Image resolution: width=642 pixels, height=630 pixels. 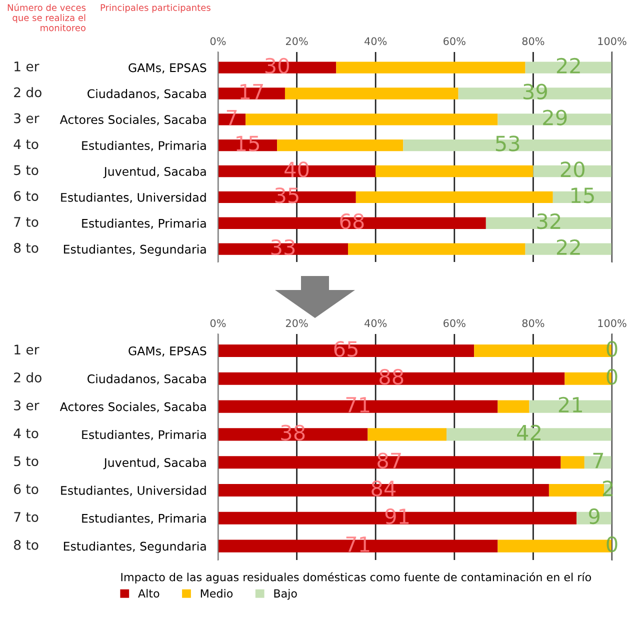 I want to click on legend-label: Medio, so click(x=216, y=593).